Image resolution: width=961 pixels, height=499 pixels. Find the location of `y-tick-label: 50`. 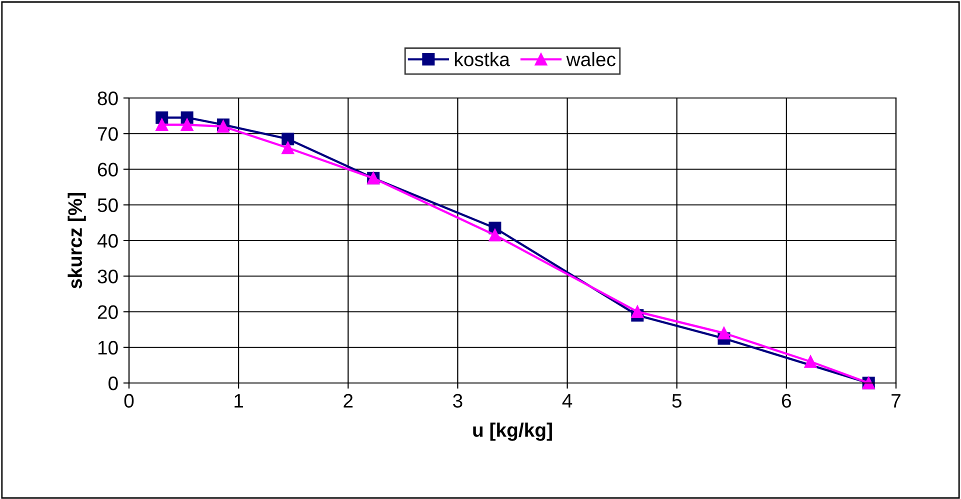

y-tick-label: 50 is located at coordinates (108, 205).